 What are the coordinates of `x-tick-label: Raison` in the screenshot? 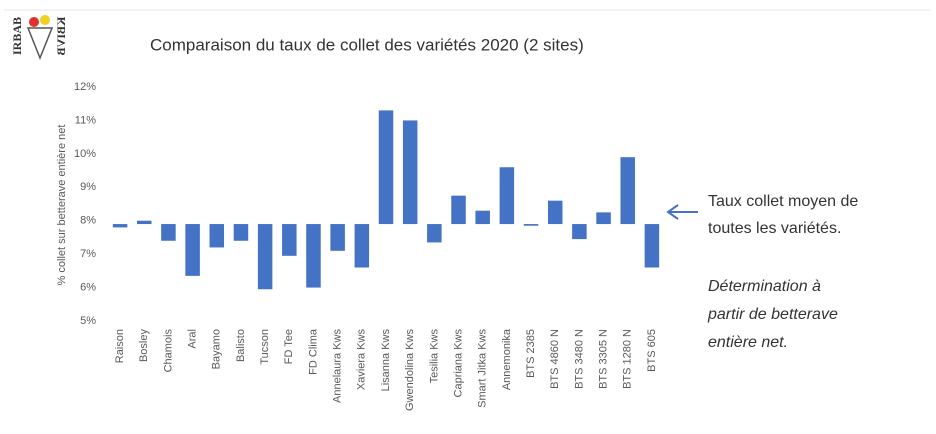 It's located at (120, 346).